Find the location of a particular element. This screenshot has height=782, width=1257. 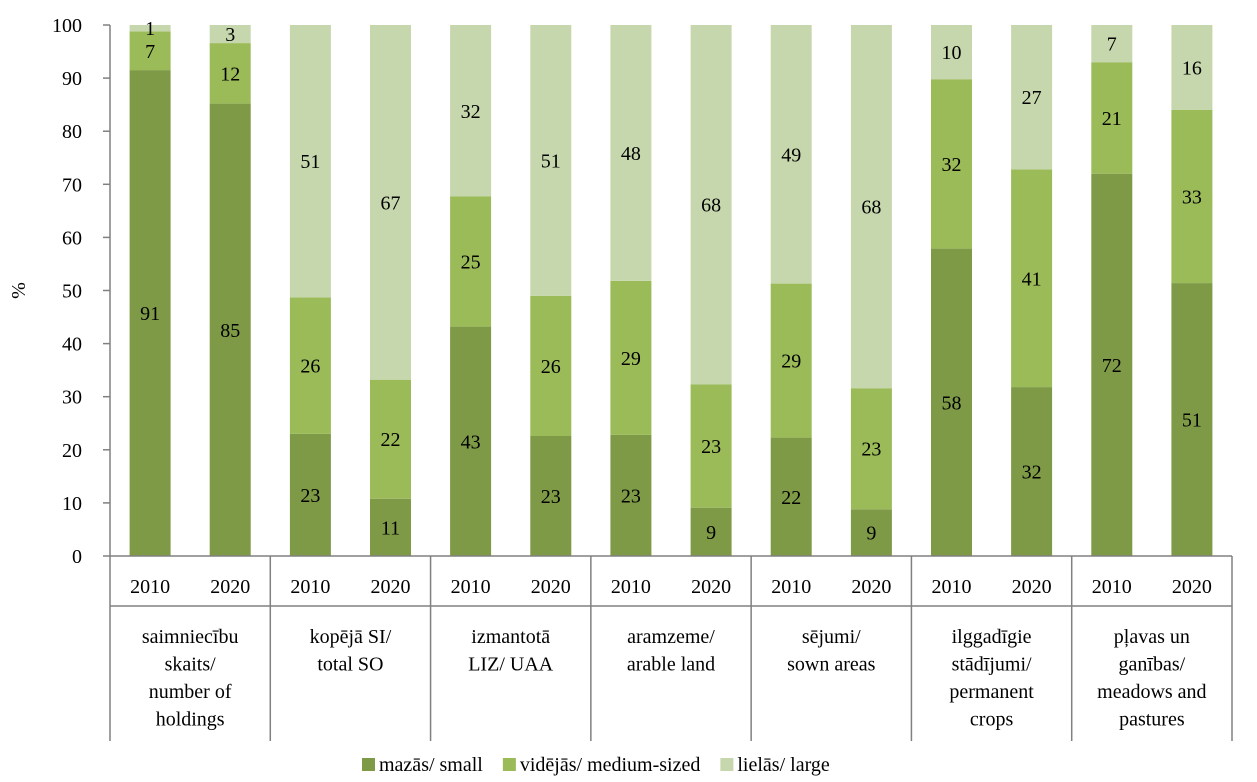

legend-label: mazās/ small is located at coordinates (431, 765).